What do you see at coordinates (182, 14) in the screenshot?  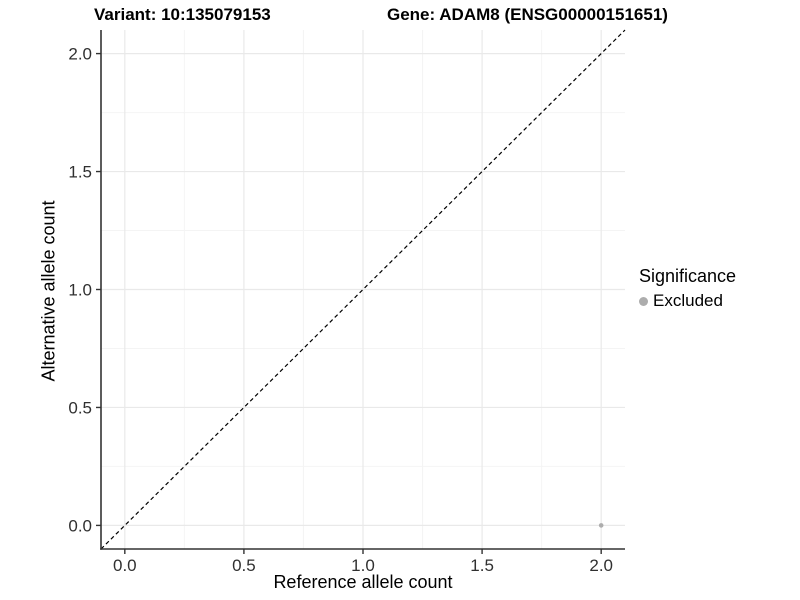 I see `plot-title-variant: Variant: 10:135079153` at bounding box center [182, 14].